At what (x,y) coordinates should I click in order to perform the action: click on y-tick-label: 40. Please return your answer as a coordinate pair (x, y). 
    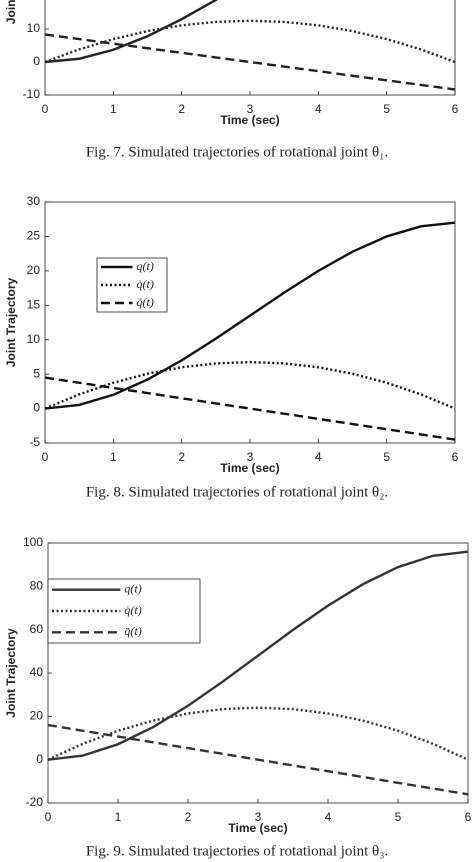
    Looking at the image, I should click on (37, 672).